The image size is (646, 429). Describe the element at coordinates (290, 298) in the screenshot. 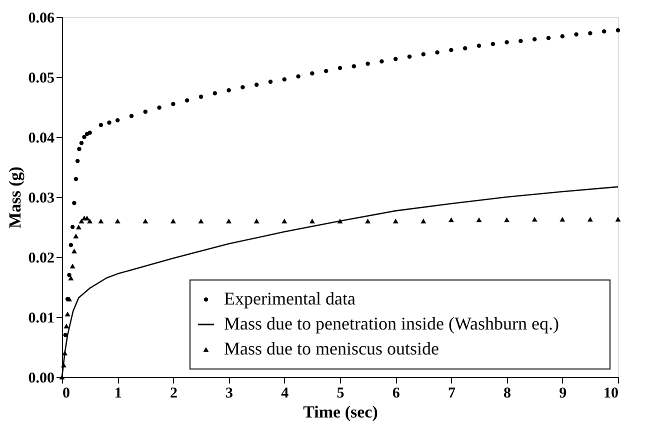

I see `legend-label: Experimental data` at that location.